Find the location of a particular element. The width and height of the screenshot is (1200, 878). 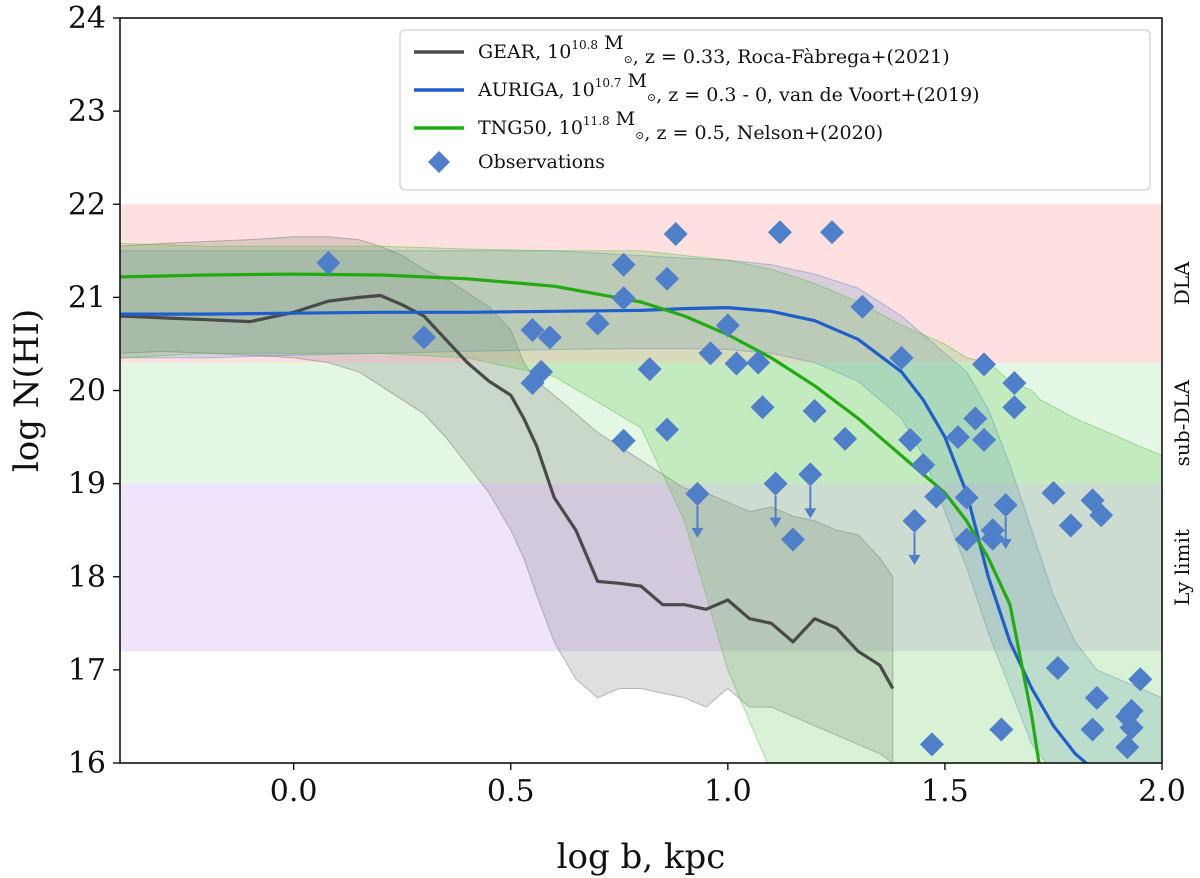

legend-label-observations: Observations is located at coordinates (541, 162).